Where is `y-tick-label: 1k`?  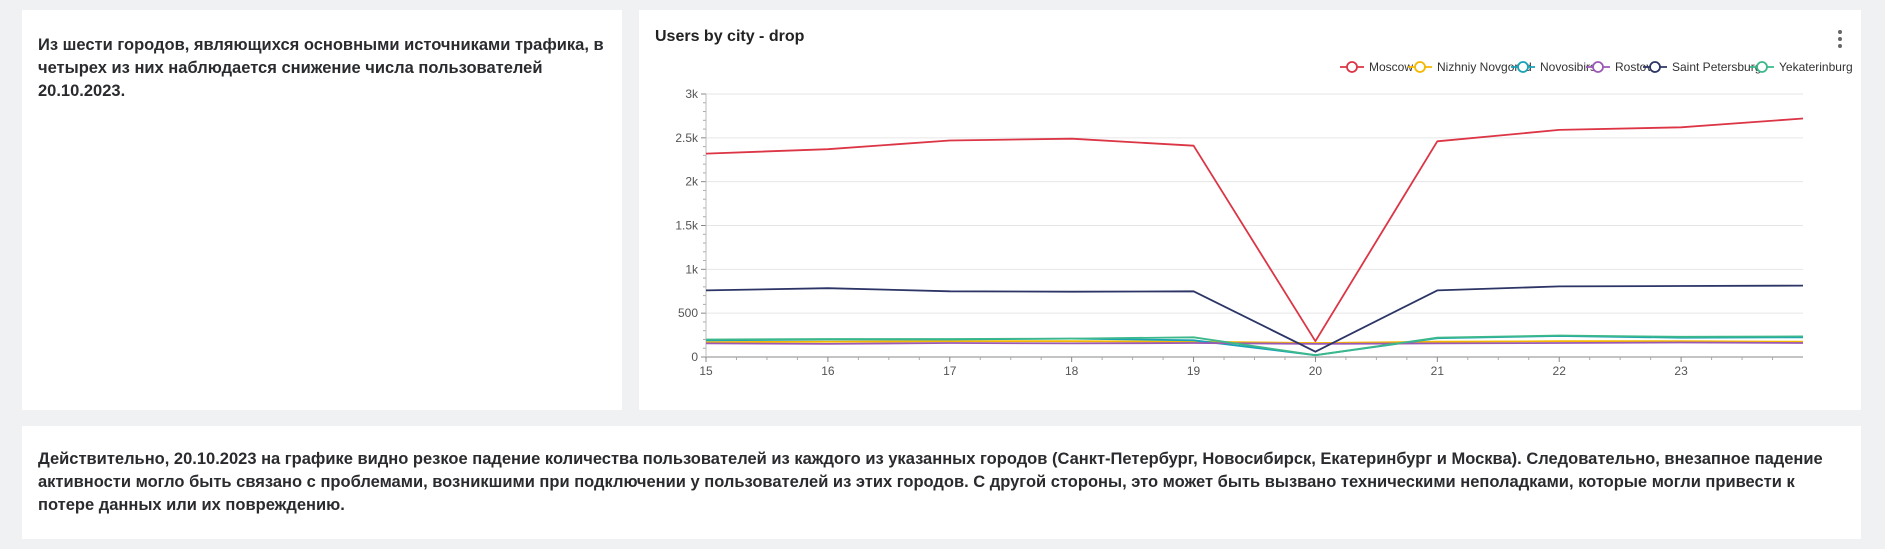
y-tick-label: 1k is located at coordinates (692, 269).